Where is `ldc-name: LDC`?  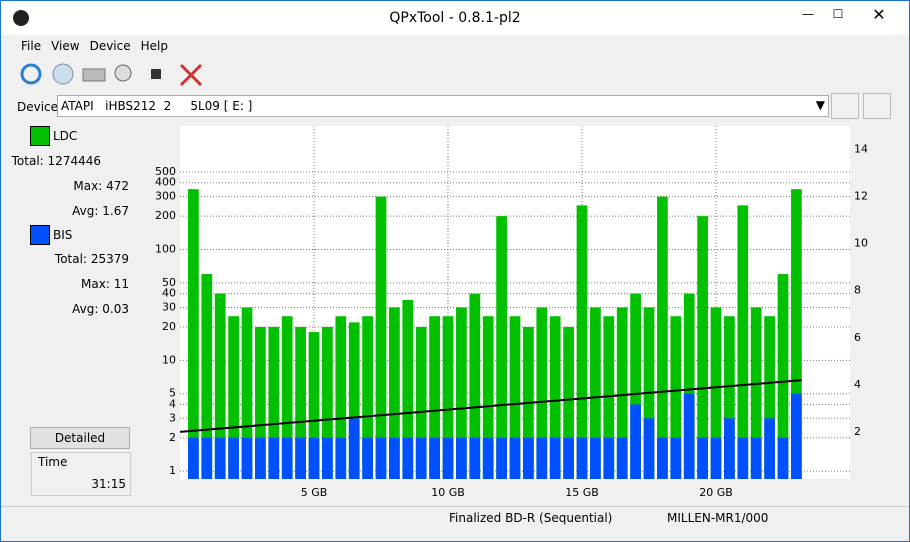
ldc-name: LDC is located at coordinates (65, 136).